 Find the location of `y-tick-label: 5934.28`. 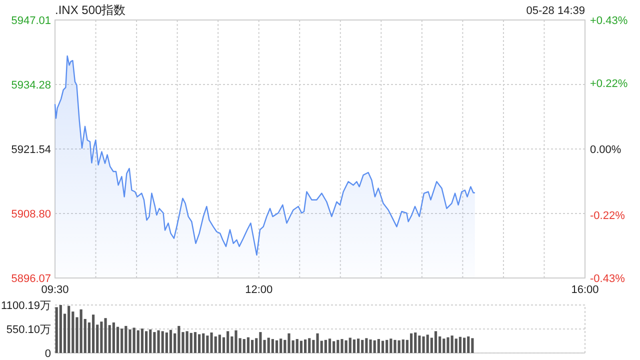

y-tick-label: 5934.28 is located at coordinates (31, 85).